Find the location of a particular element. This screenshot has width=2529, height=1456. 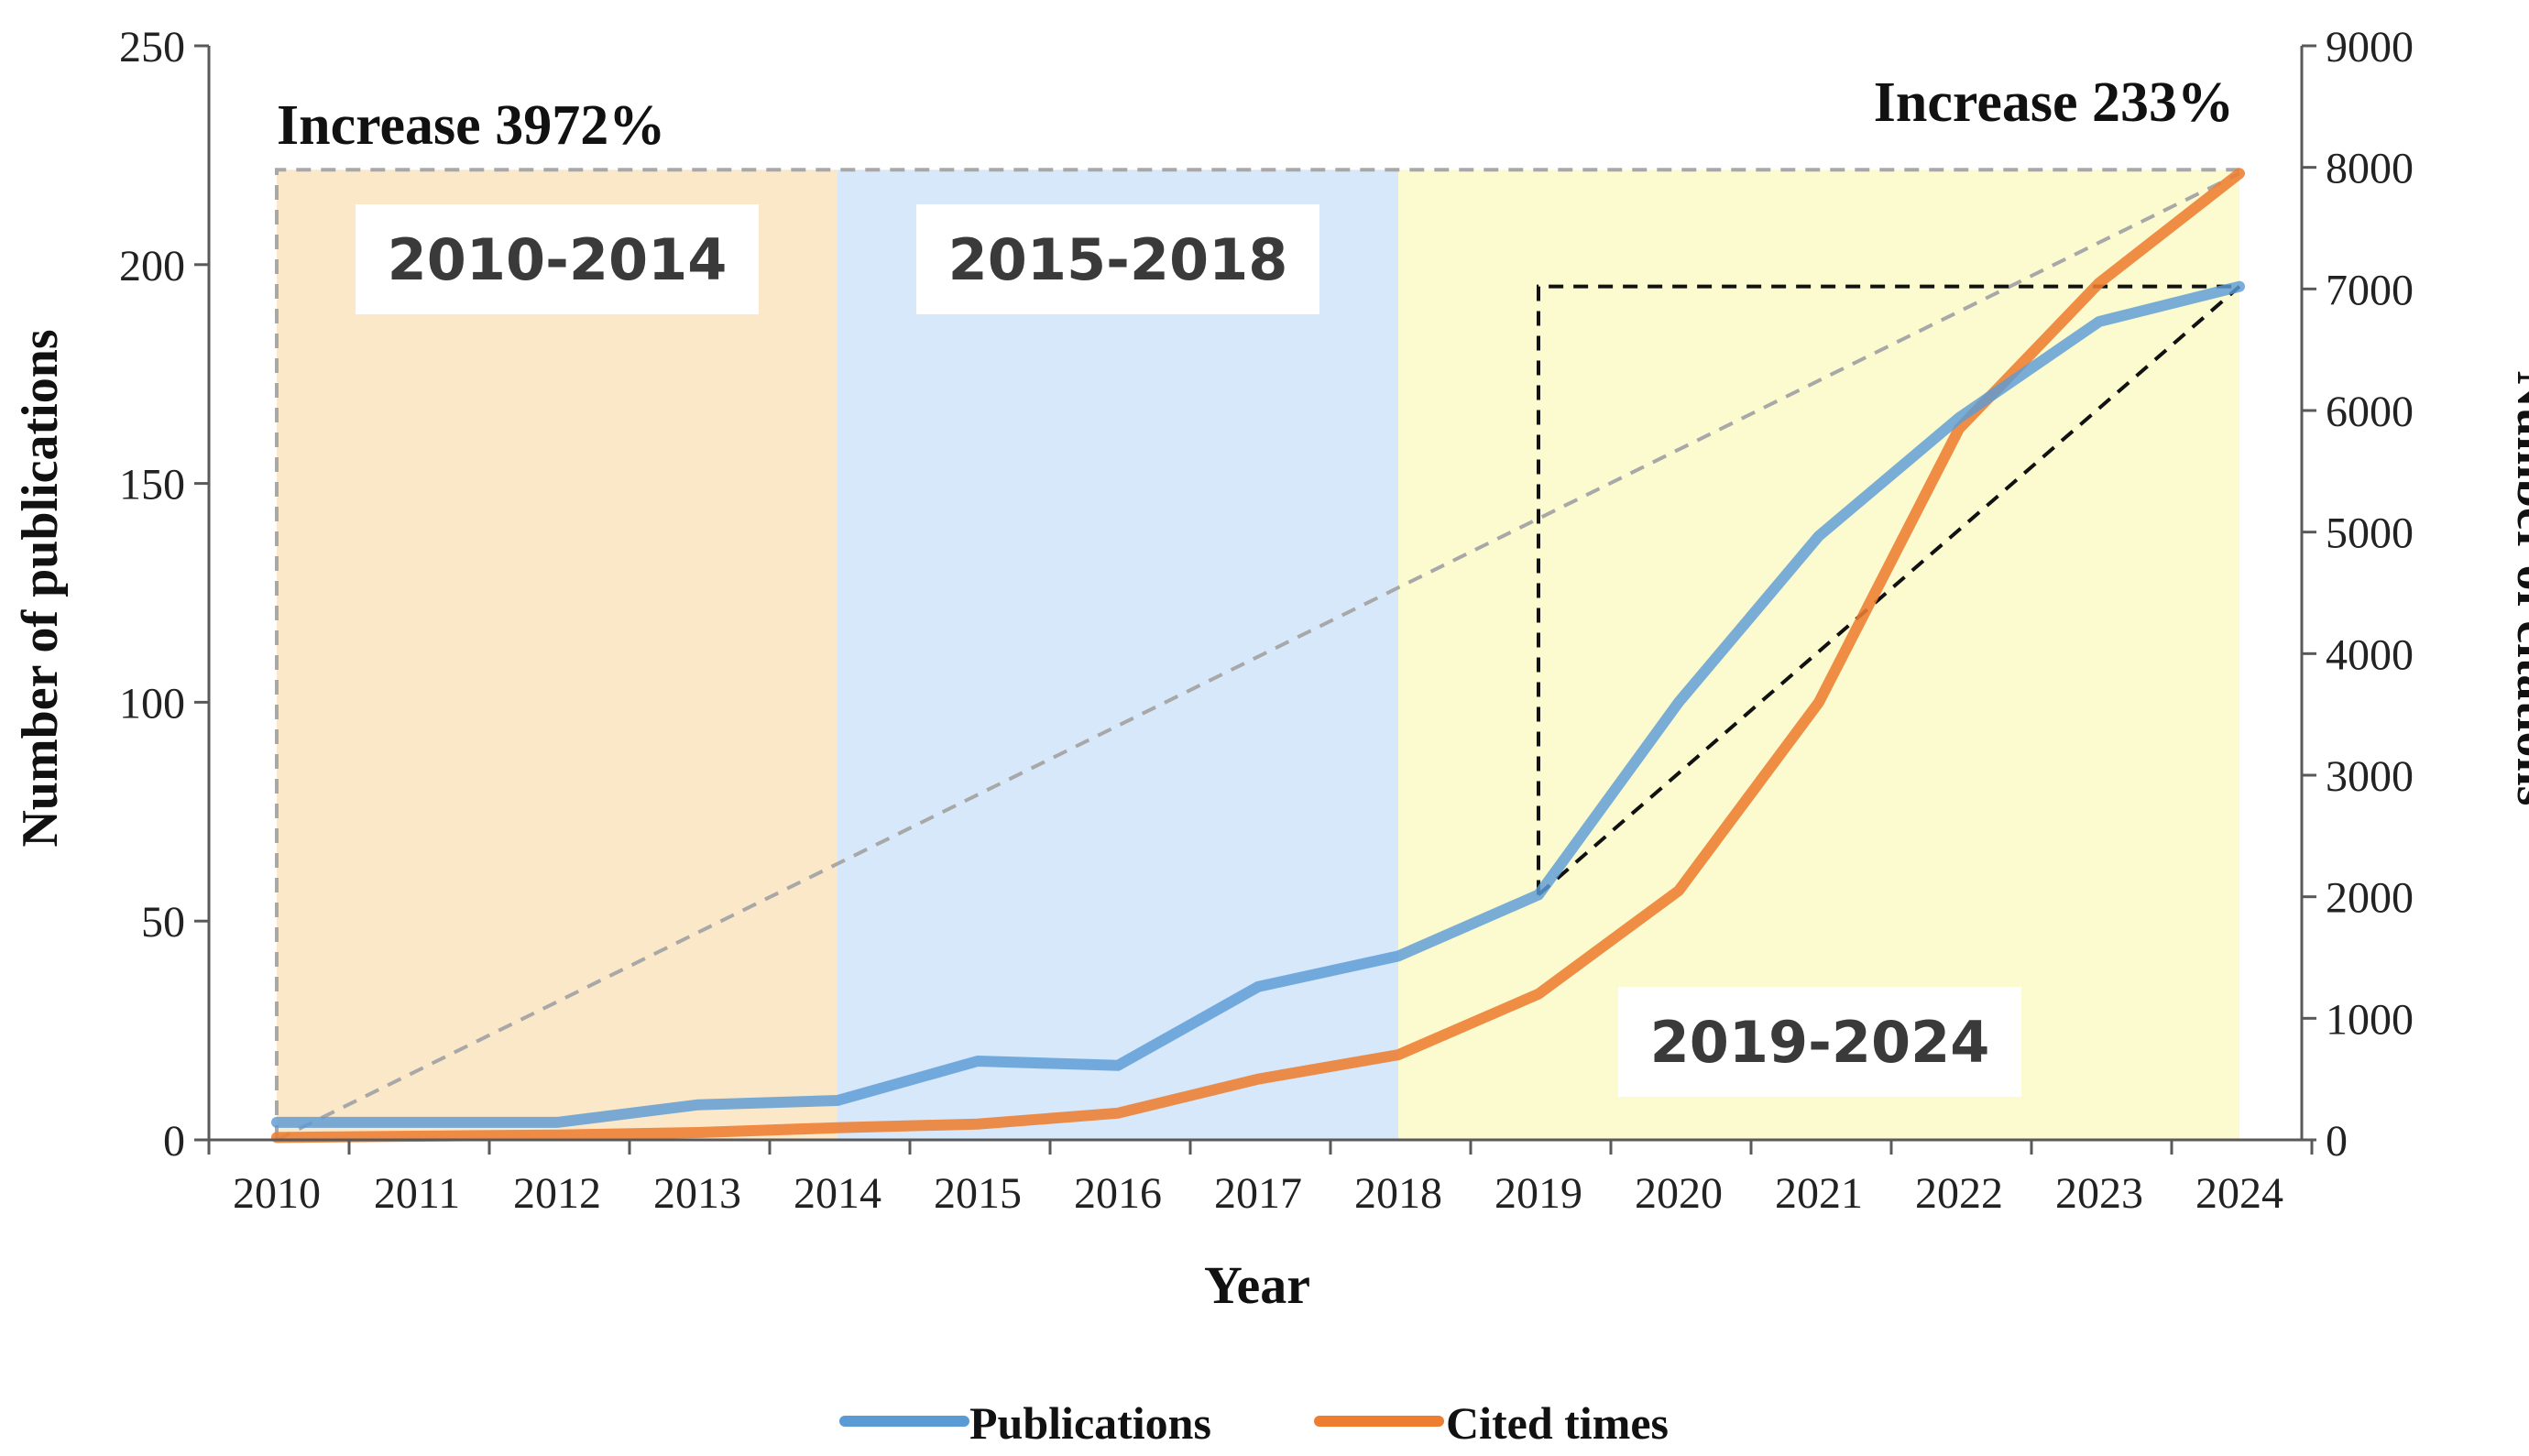

guide-box-black is located at coordinates (1888, 589).